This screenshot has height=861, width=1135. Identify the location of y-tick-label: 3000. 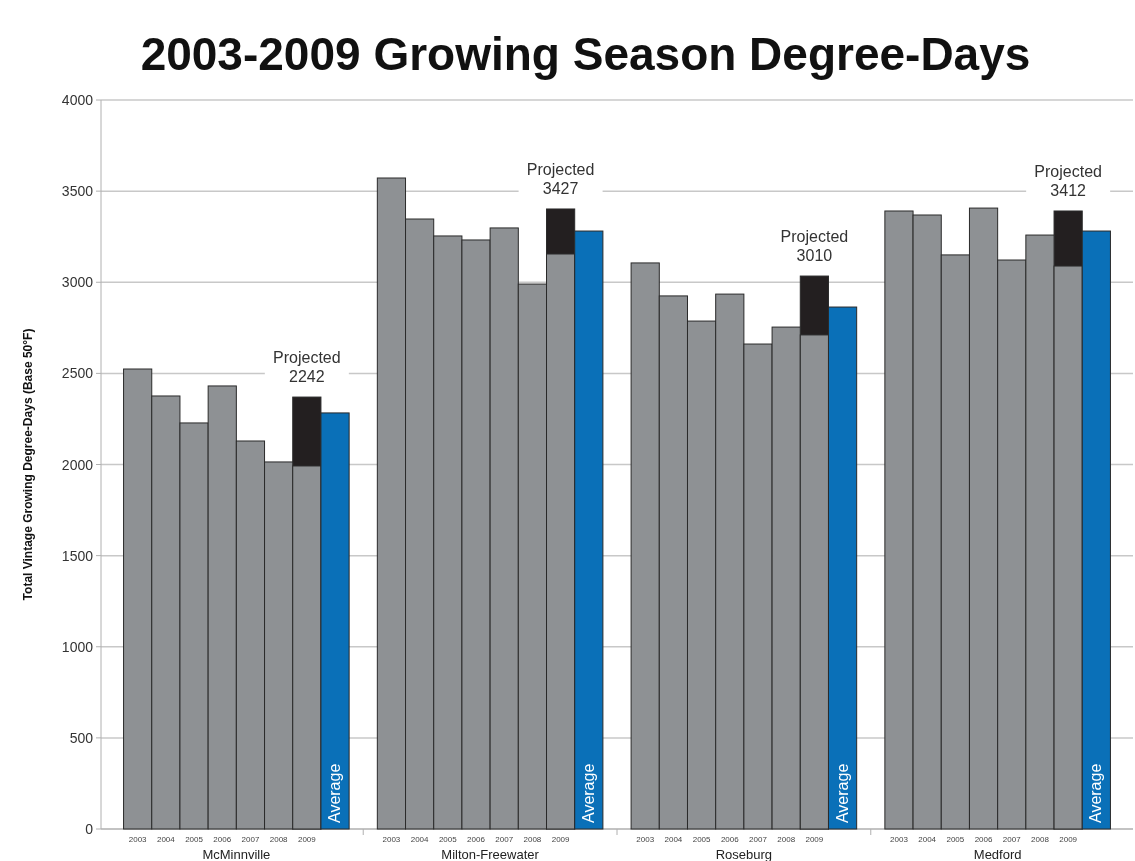
(77, 282).